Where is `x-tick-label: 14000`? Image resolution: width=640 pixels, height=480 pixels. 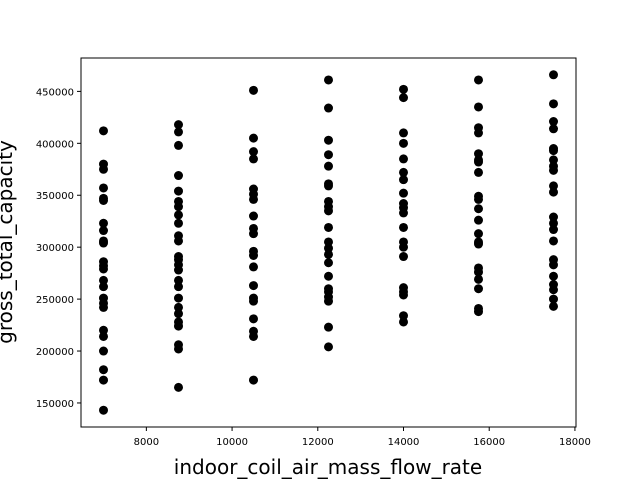
x-tick-label: 14000 is located at coordinates (404, 442).